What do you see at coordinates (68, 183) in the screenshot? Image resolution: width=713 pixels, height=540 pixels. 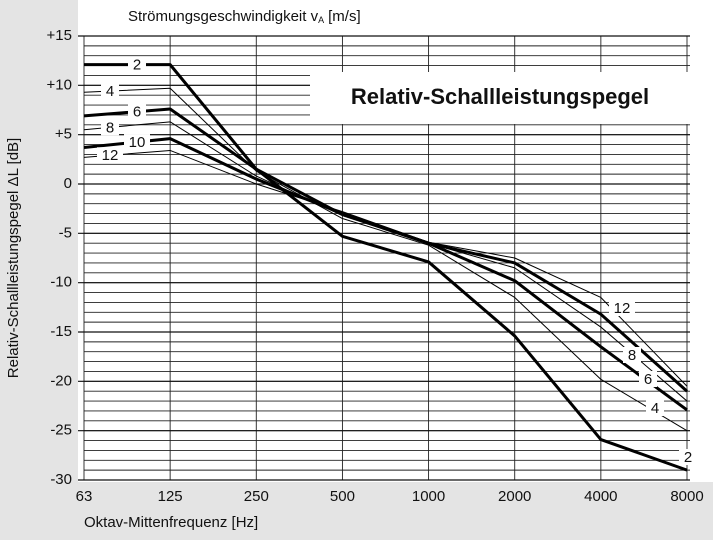 I see `y-tick-label: 0` at bounding box center [68, 183].